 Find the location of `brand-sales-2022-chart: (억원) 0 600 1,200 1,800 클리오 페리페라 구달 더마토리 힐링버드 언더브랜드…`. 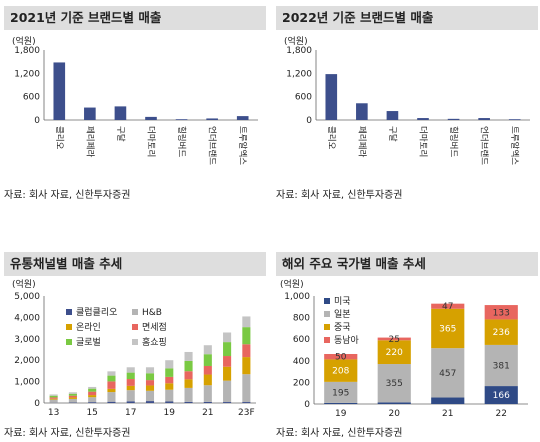

brand-sales-2022-chart: (억원) 0 600 1,200 1,800 클리오 페리페라 구달 더마토리 힐링버드 언더브랜드… is located at coordinates (407, 100).